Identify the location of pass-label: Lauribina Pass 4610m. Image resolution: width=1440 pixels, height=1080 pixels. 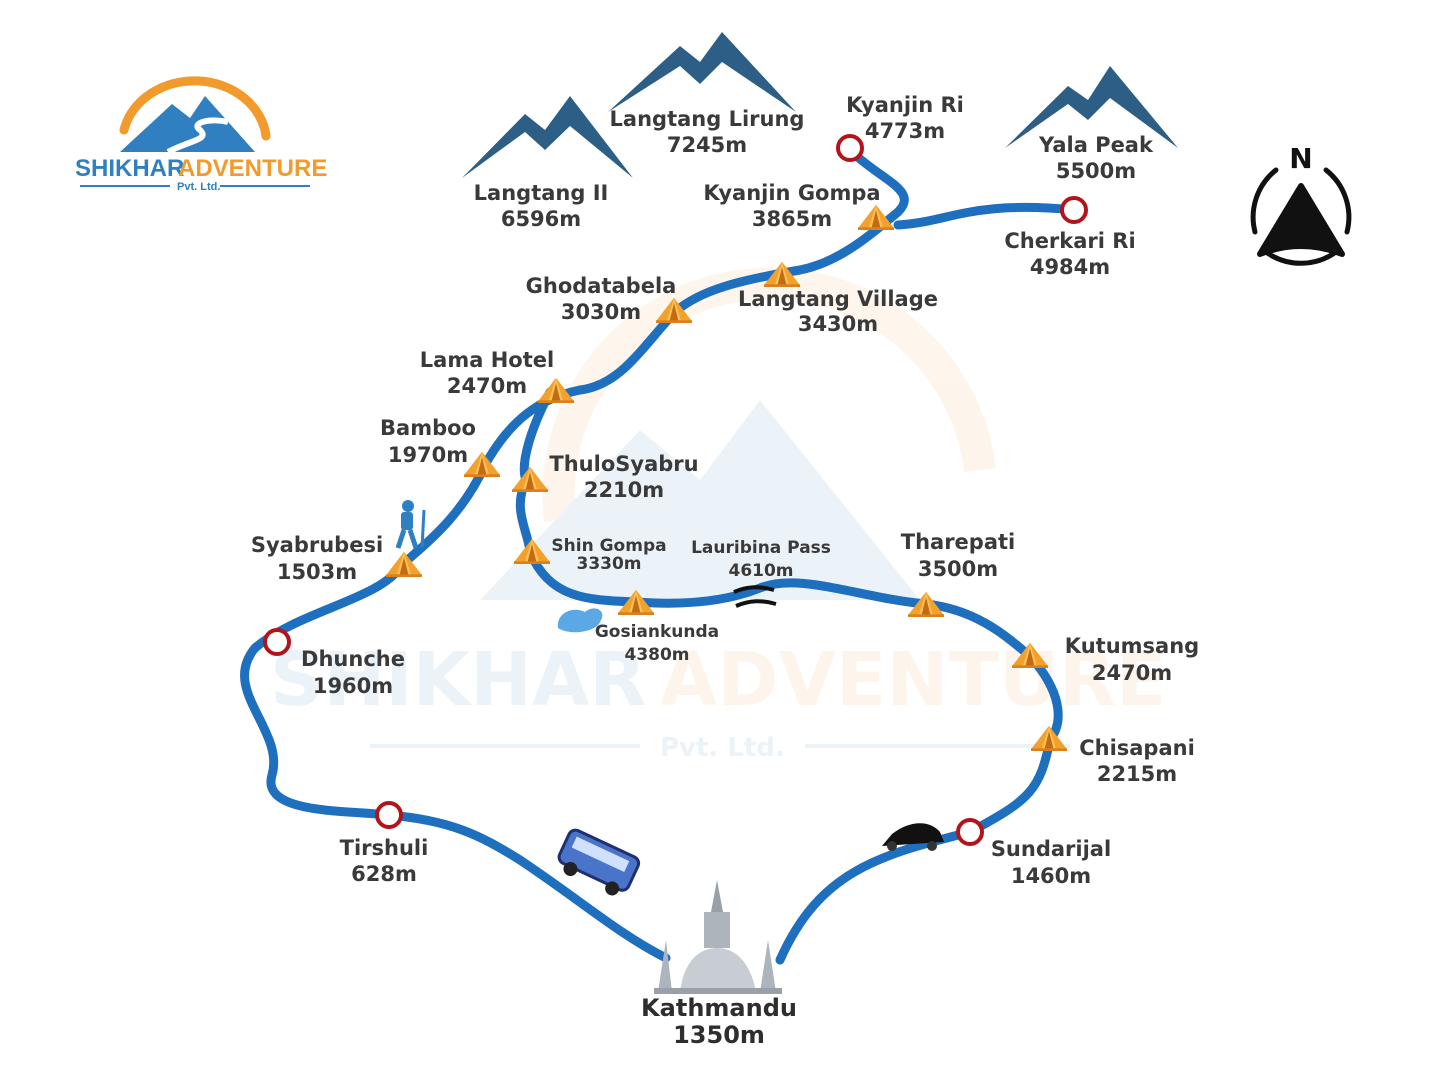
(761, 559).